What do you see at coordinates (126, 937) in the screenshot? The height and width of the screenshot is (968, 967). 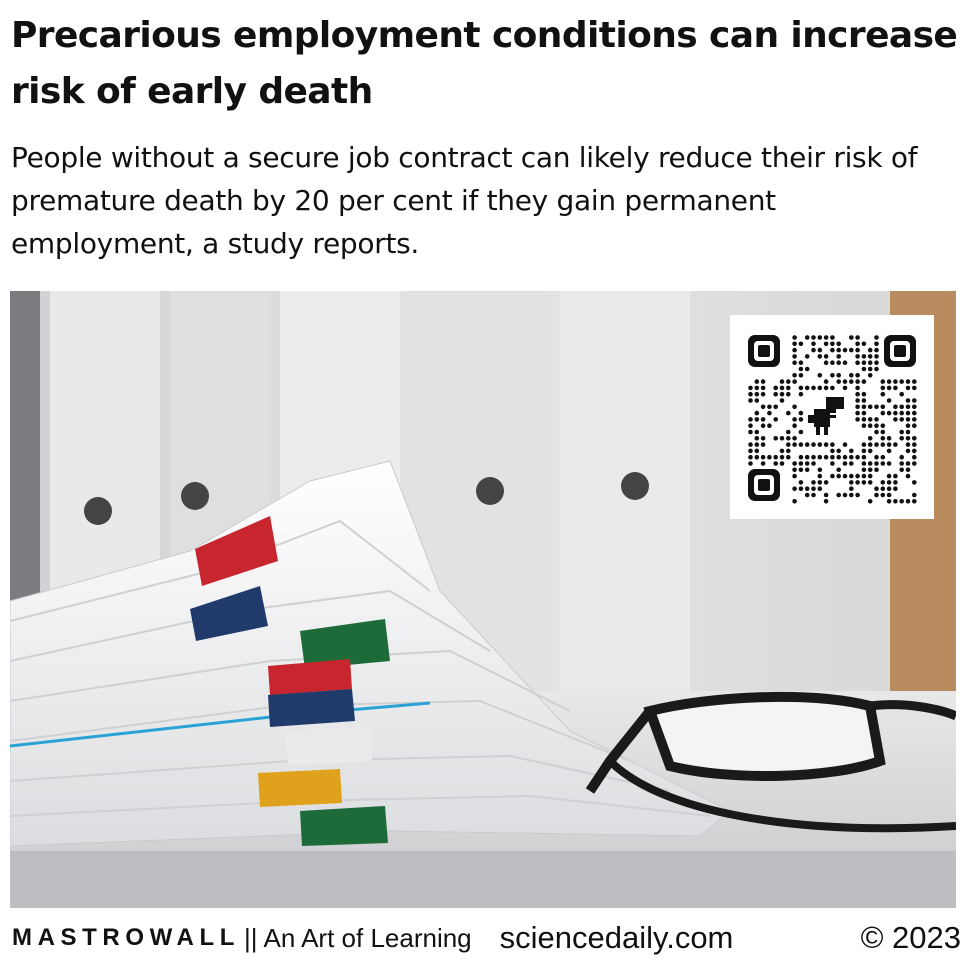 I see `brand-name: MASTROWALL` at bounding box center [126, 937].